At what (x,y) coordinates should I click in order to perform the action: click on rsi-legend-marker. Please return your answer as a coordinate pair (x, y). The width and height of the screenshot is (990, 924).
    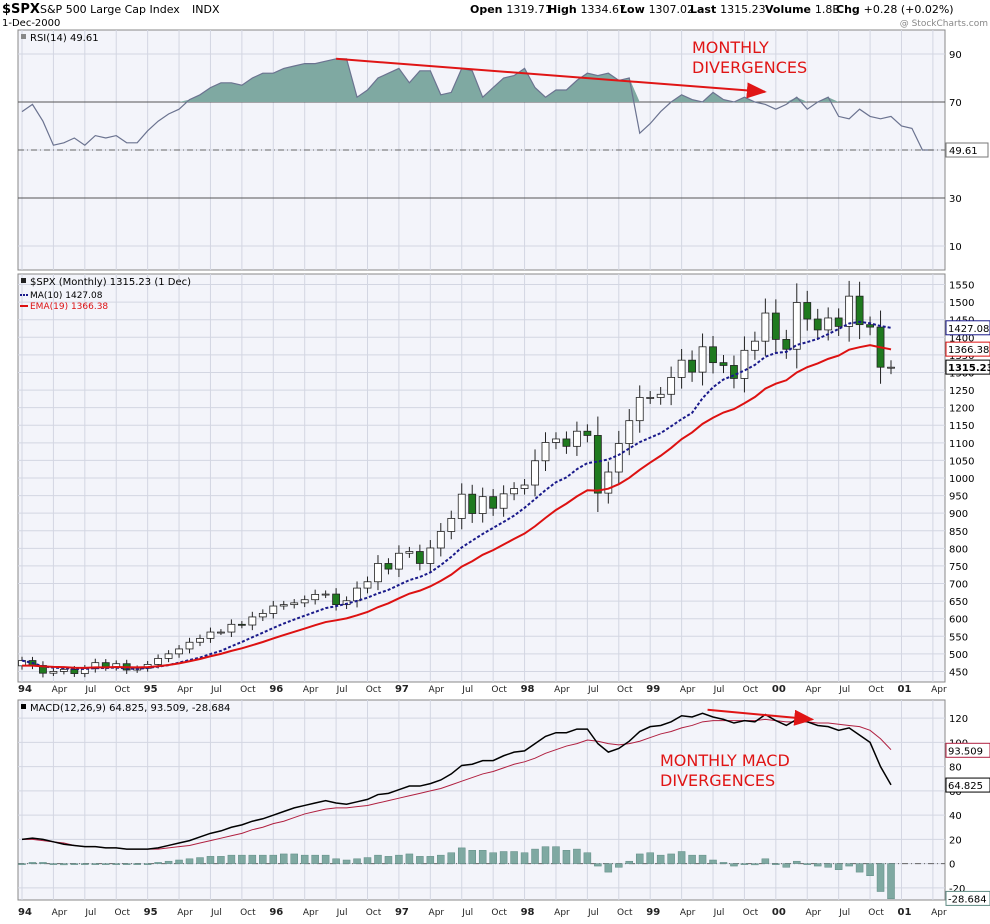
    Looking at the image, I should click on (23, 36).